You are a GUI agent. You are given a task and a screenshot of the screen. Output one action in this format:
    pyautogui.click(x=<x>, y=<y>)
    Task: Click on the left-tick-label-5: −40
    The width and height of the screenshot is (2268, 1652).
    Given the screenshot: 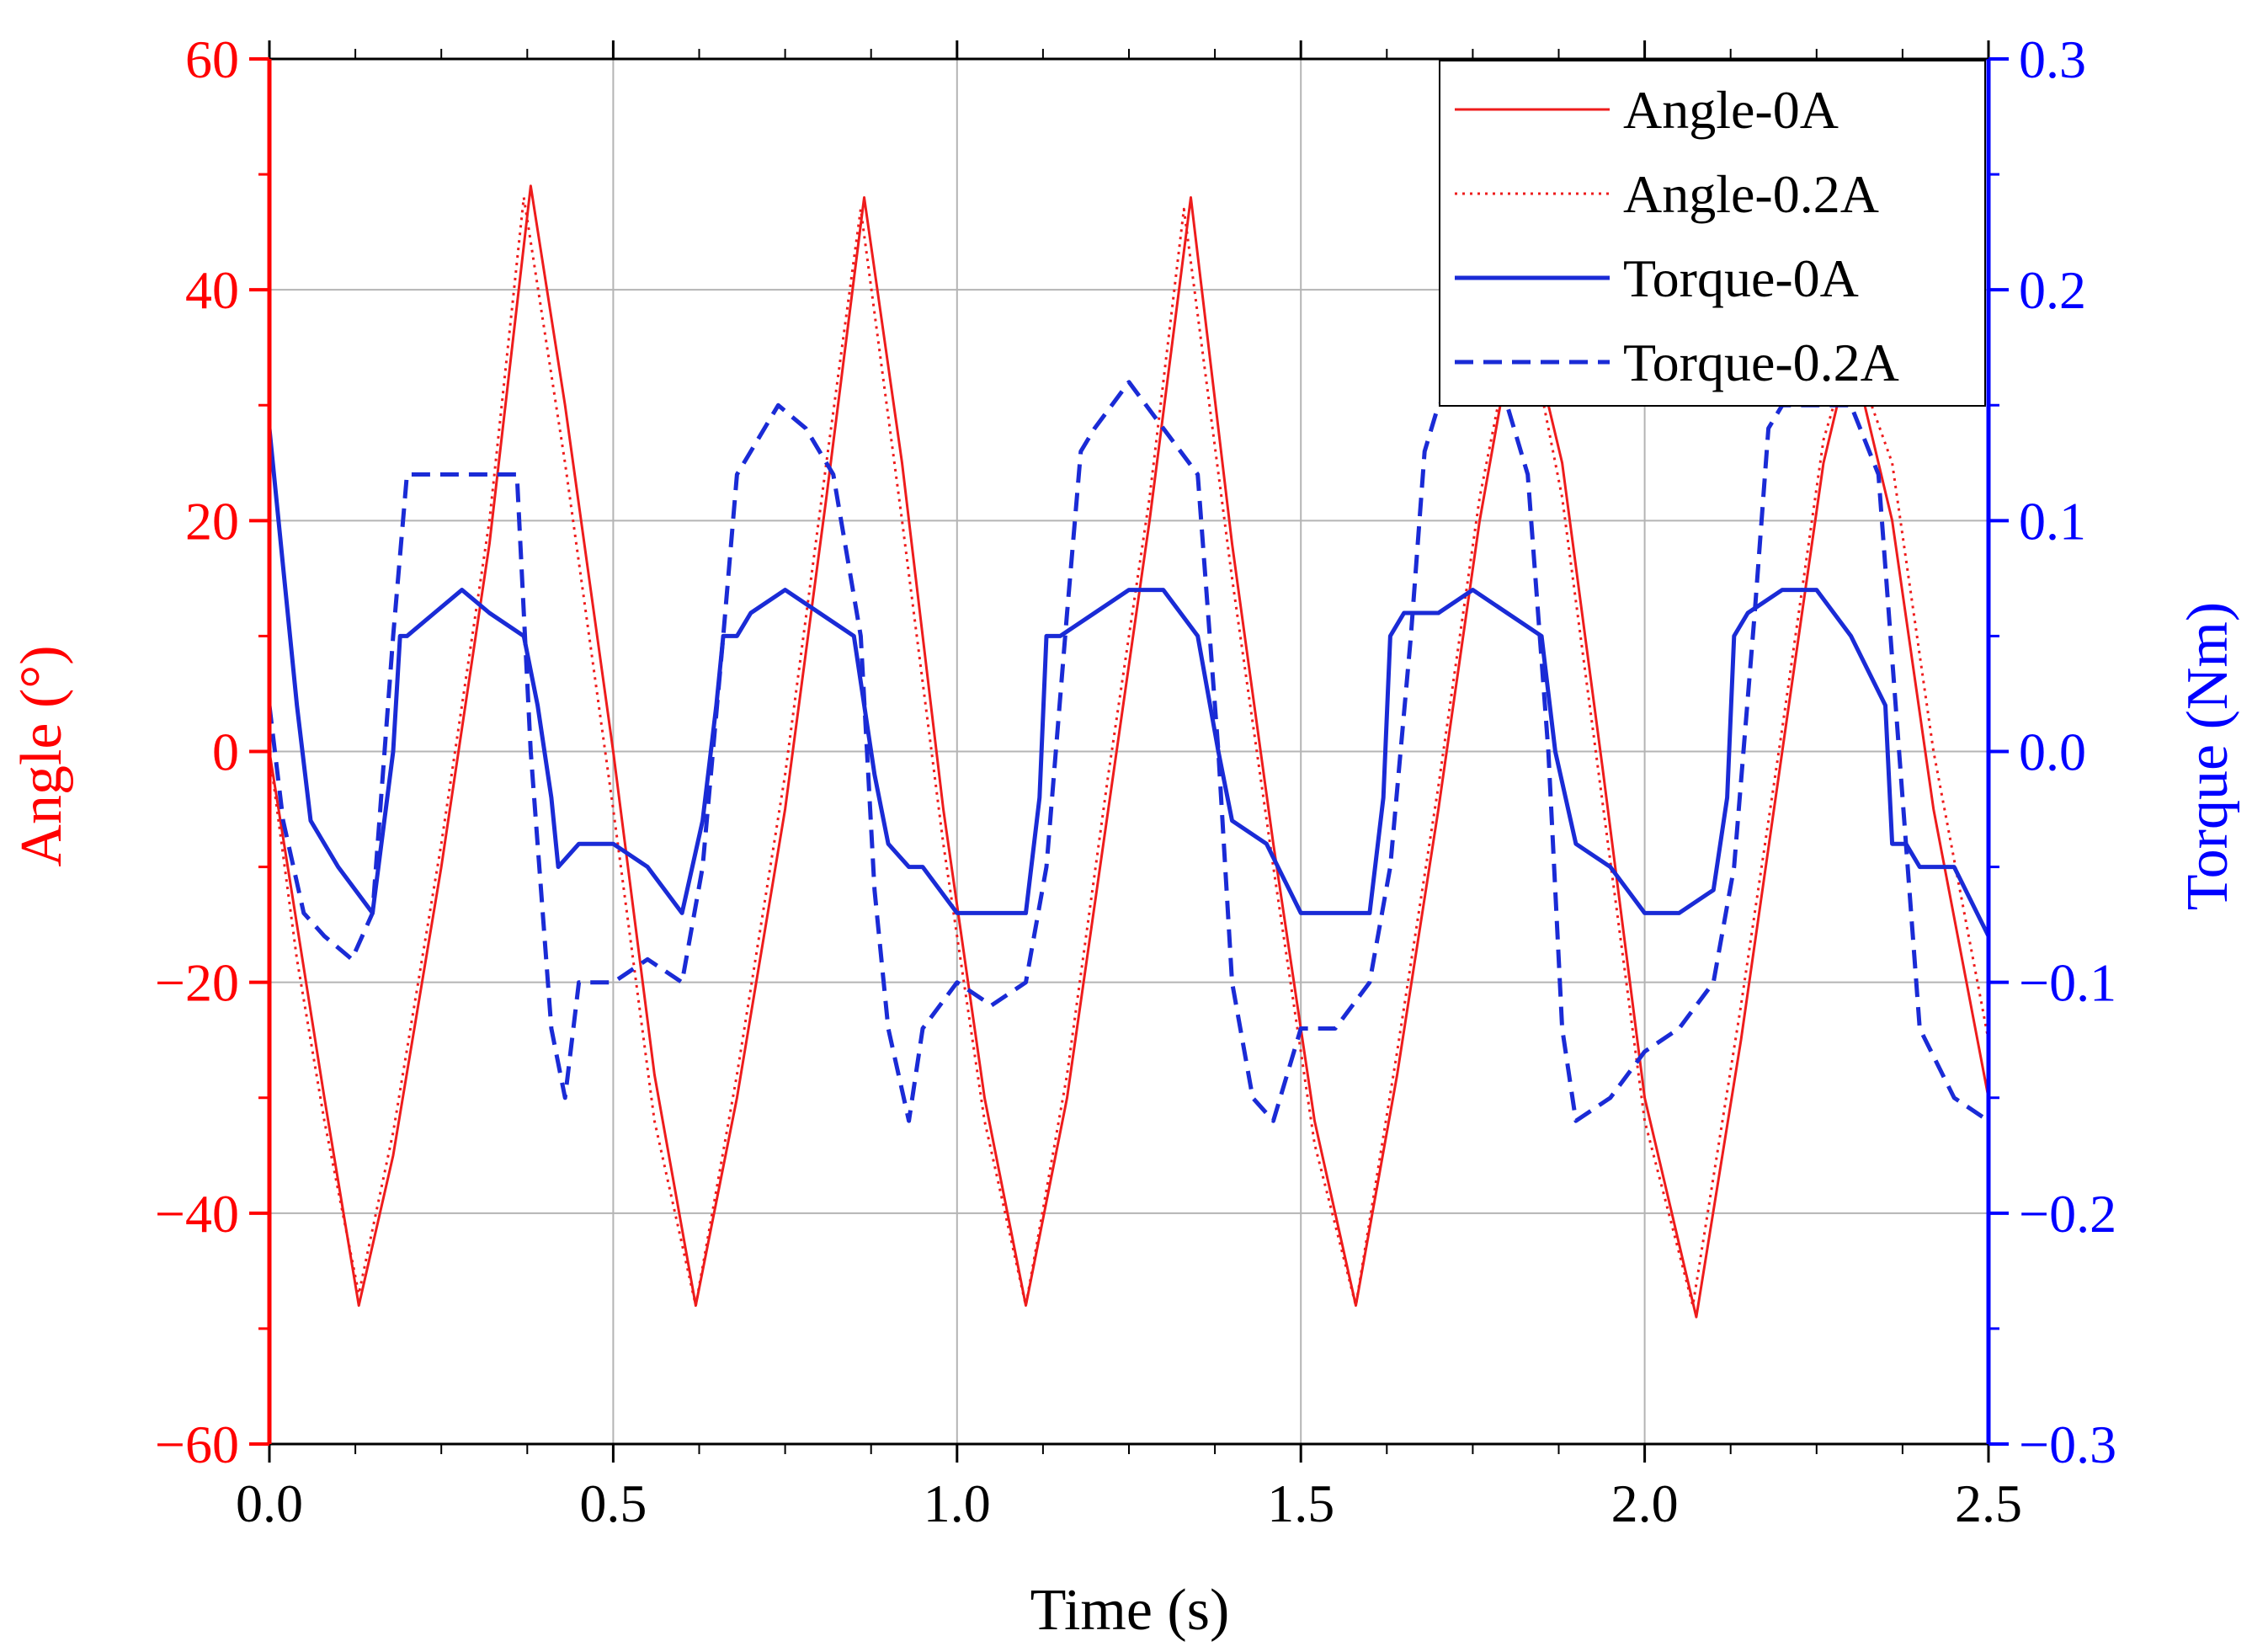 What is the action you would take?
    pyautogui.click(x=197, y=1214)
    